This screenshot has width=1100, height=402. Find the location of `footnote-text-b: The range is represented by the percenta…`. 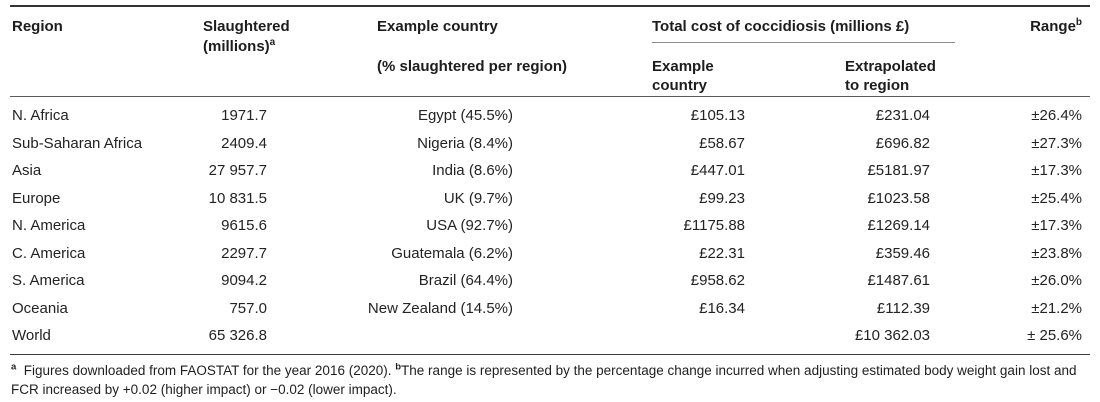

footnote-text-b: The range is represented by the percenta… is located at coordinates (544, 380).